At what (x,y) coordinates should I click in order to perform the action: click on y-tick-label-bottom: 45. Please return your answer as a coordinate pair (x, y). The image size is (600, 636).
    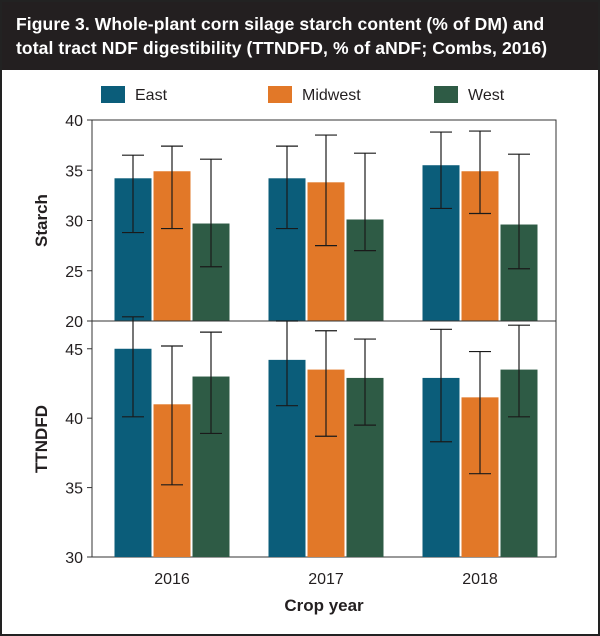
    Looking at the image, I should click on (74, 350).